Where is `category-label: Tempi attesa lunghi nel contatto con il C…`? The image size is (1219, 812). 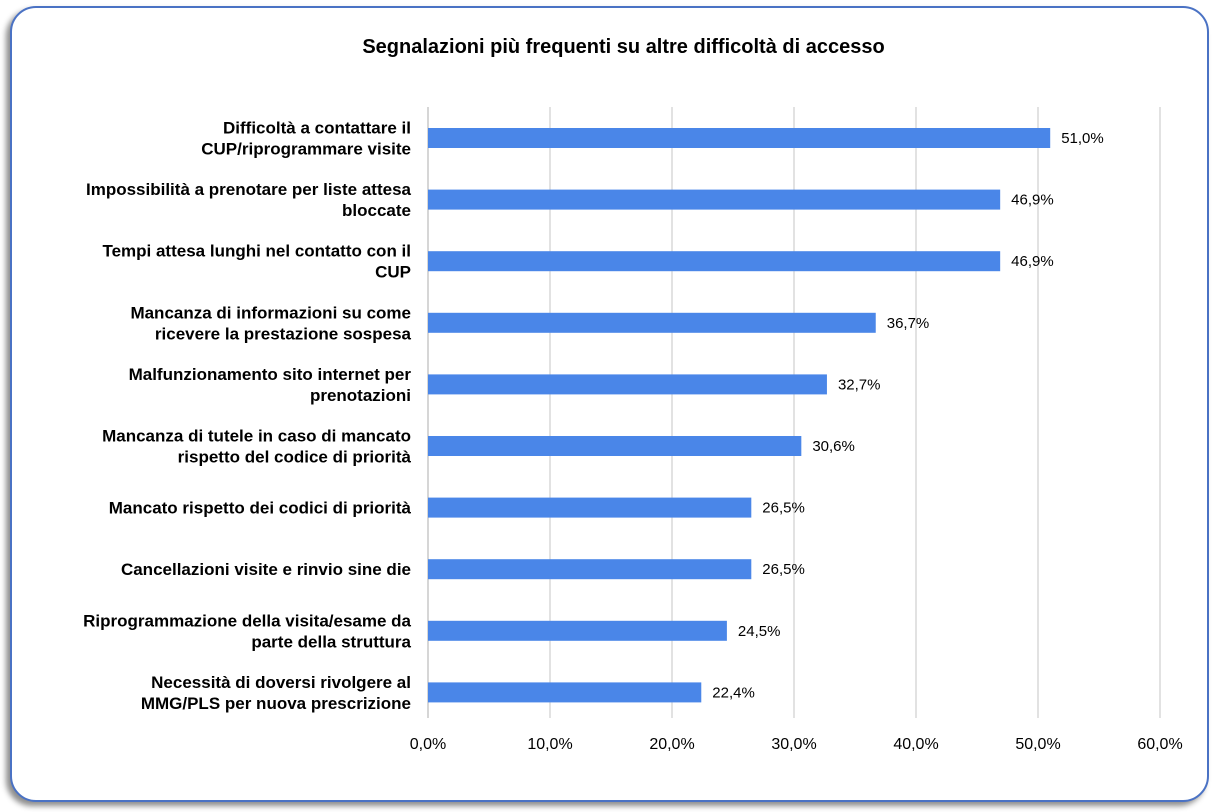
category-label: Tempi attesa lunghi nel contatto con il C… is located at coordinates (256, 262).